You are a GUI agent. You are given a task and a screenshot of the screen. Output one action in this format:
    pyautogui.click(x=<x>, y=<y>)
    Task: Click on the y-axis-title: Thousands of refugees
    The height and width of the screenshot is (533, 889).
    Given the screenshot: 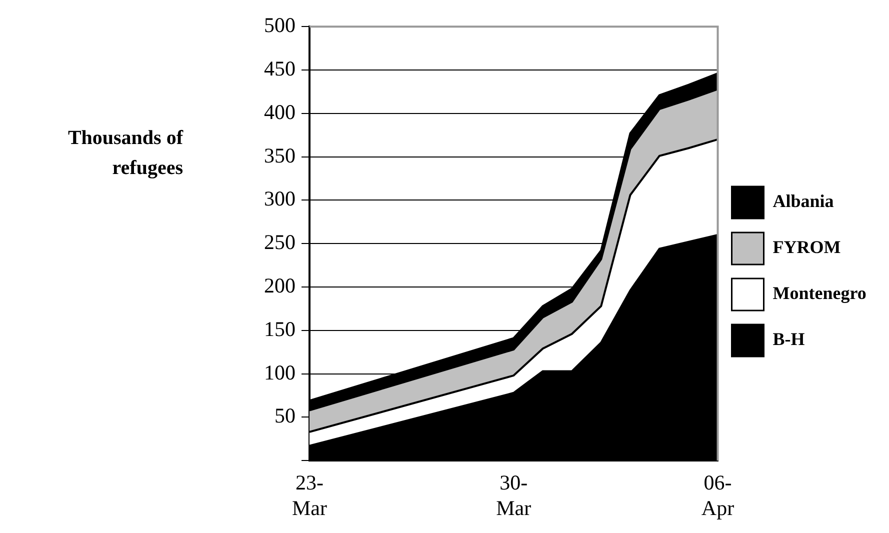 What is the action you would take?
    pyautogui.click(x=124, y=153)
    